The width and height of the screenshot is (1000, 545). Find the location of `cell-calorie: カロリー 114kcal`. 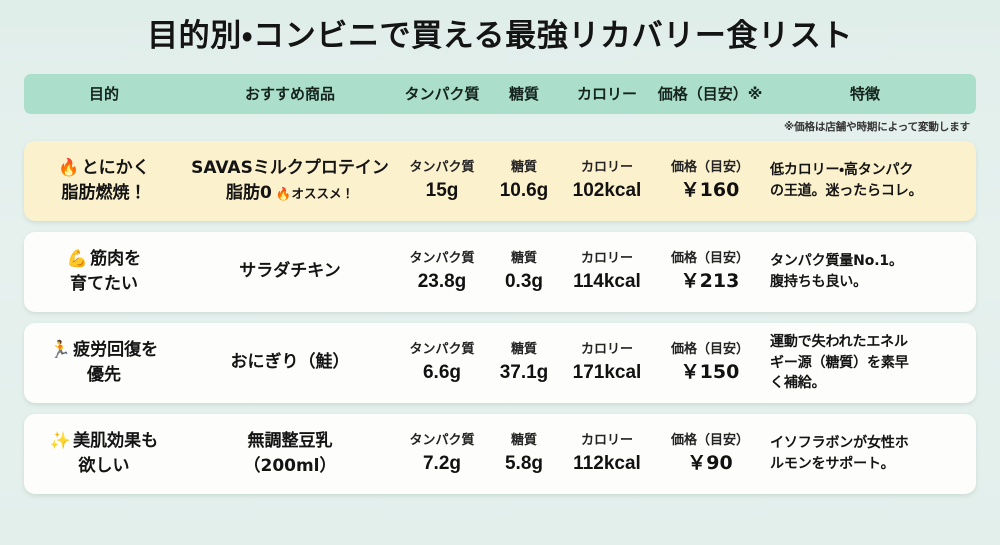

cell-calorie: カロリー 114kcal is located at coordinates (607, 271).